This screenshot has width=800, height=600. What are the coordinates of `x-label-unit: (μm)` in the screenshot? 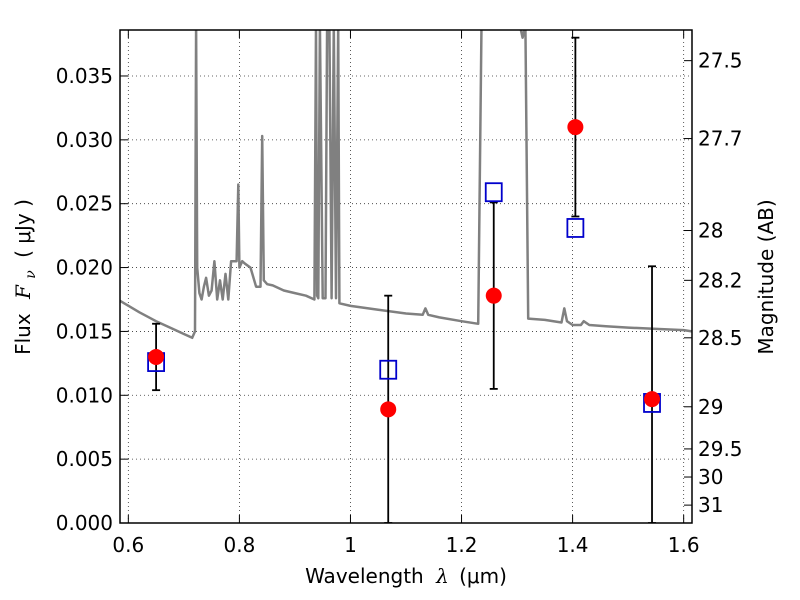 It's located at (483, 576).